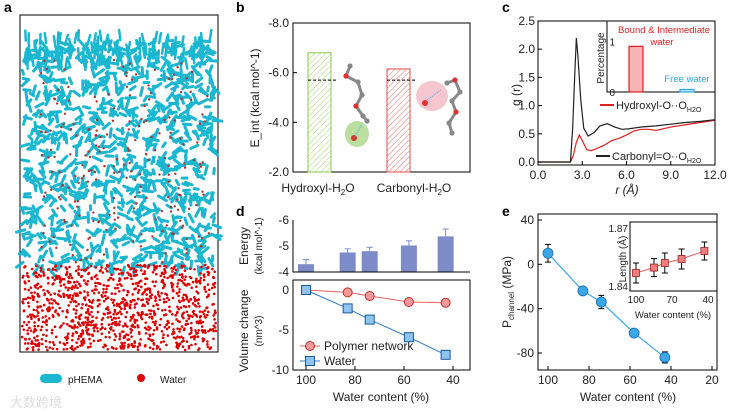 This screenshot has height=411, width=735. I want to click on hbond-highlight-hydroxyl, so click(357, 134).